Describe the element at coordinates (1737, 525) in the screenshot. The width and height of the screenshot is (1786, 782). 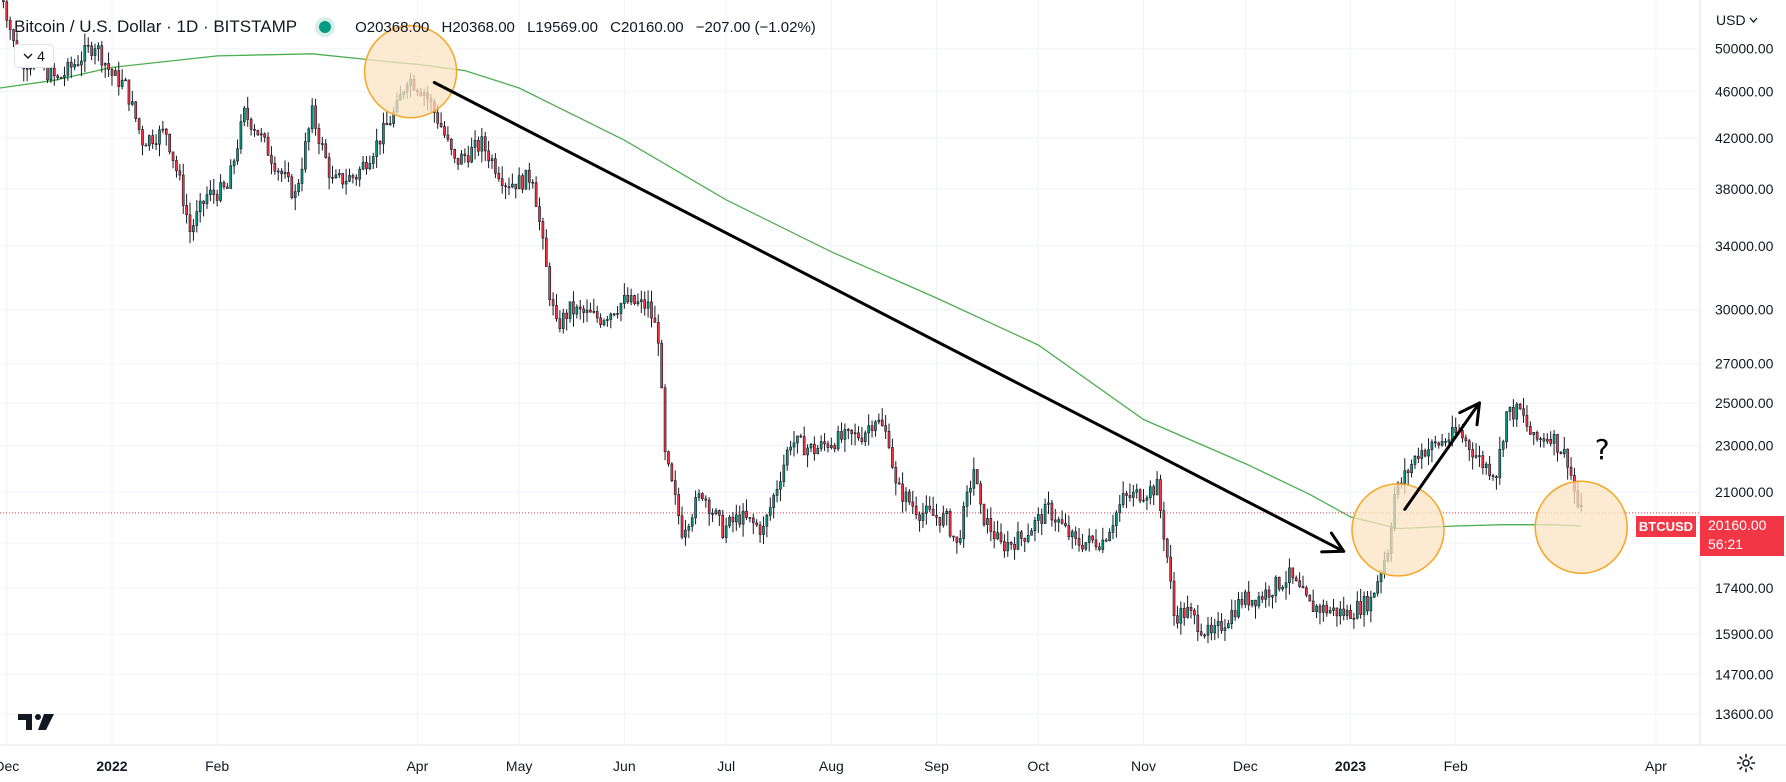
I see `last-price-value: 20160.00` at that location.